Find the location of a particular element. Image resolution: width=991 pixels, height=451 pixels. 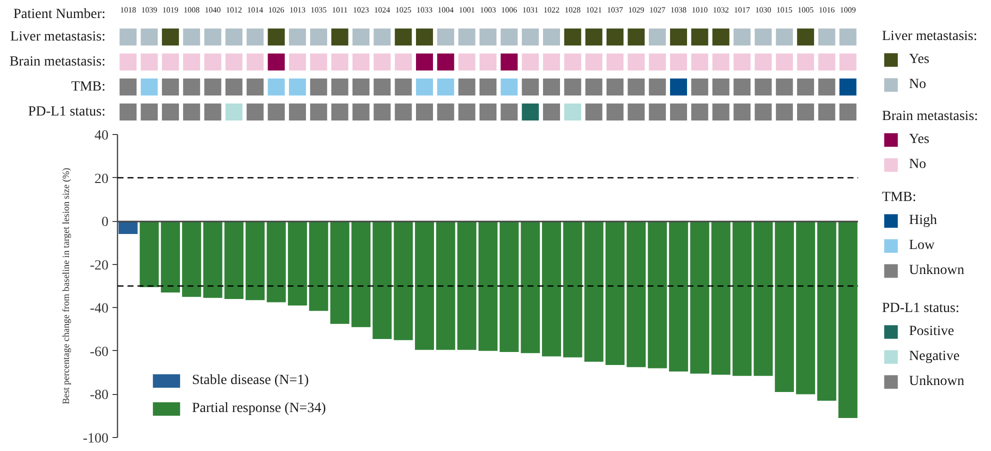

x-tick-label: 1029 is located at coordinates (636, 10).